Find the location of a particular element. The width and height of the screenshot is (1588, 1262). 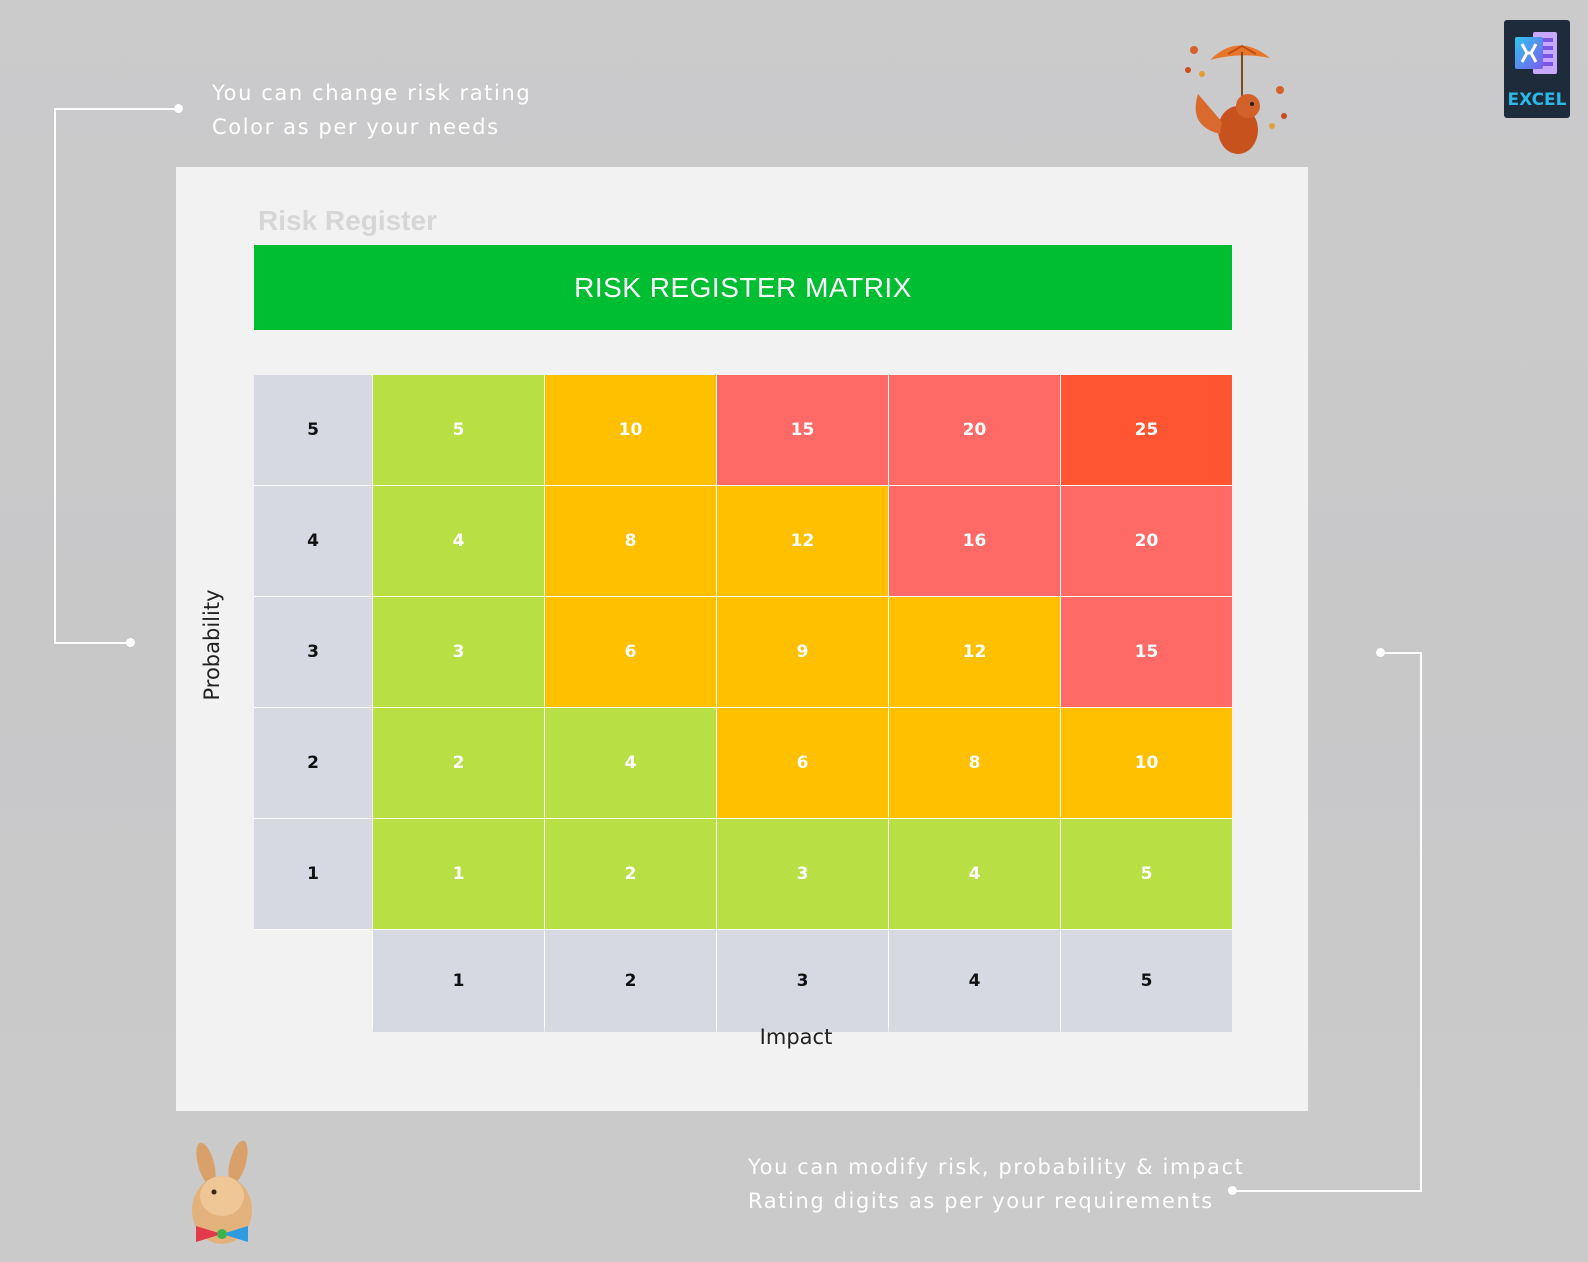

impact-level-cell: 1 is located at coordinates (458, 981).